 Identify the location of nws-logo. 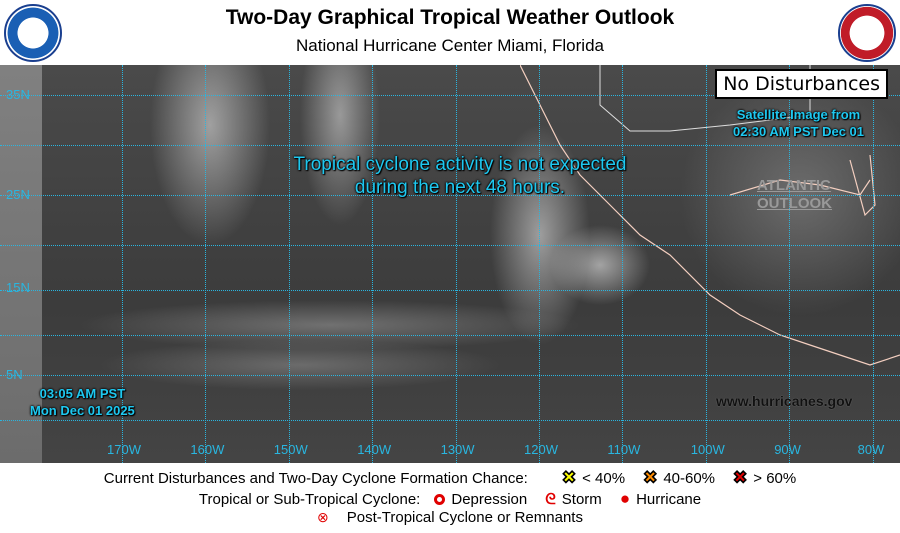
(867, 33).